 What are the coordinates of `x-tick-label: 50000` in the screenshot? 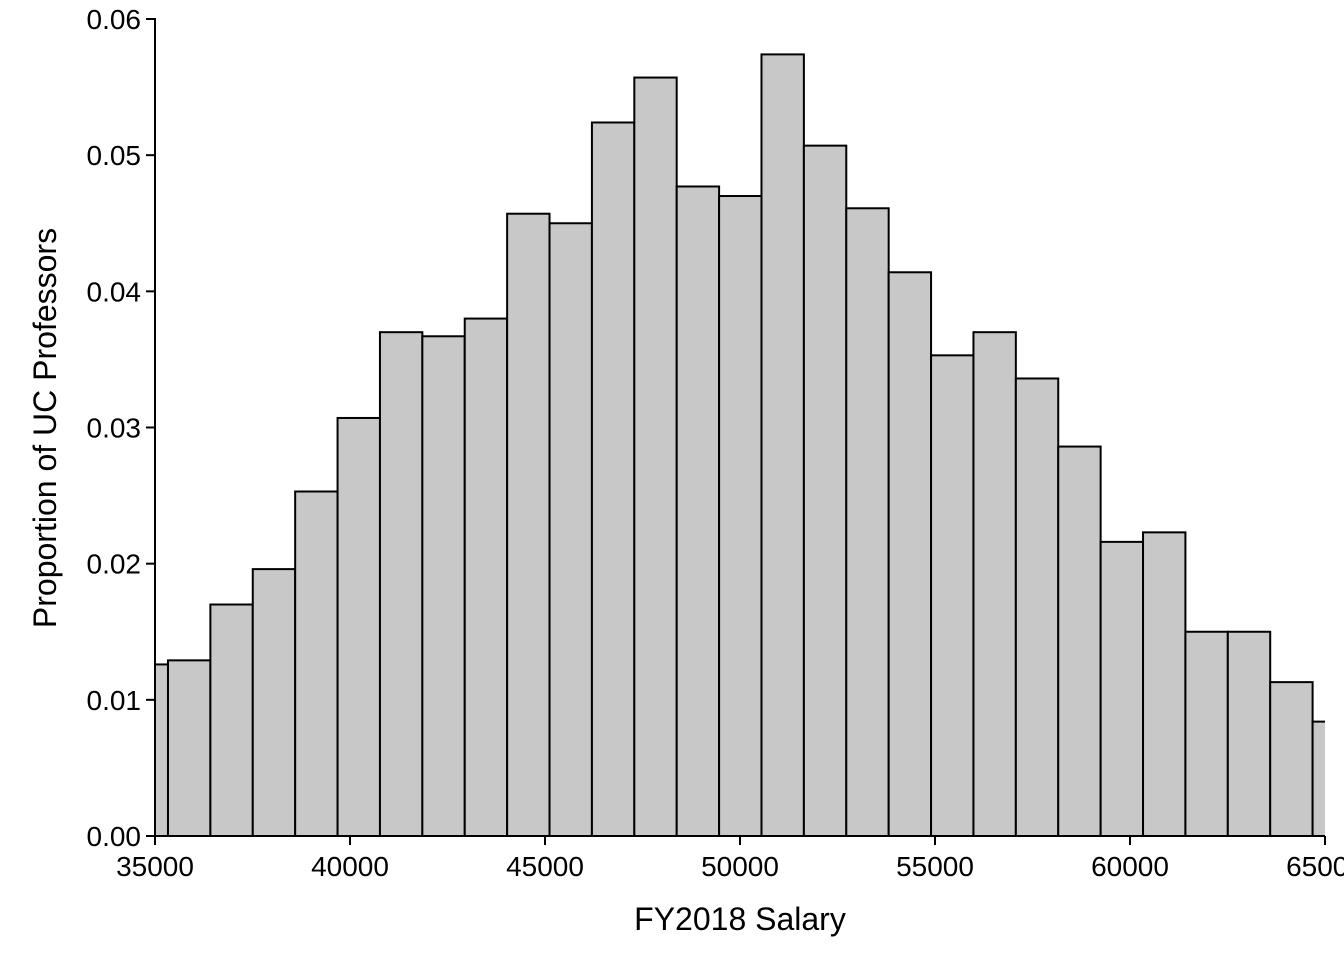 It's located at (740, 866).